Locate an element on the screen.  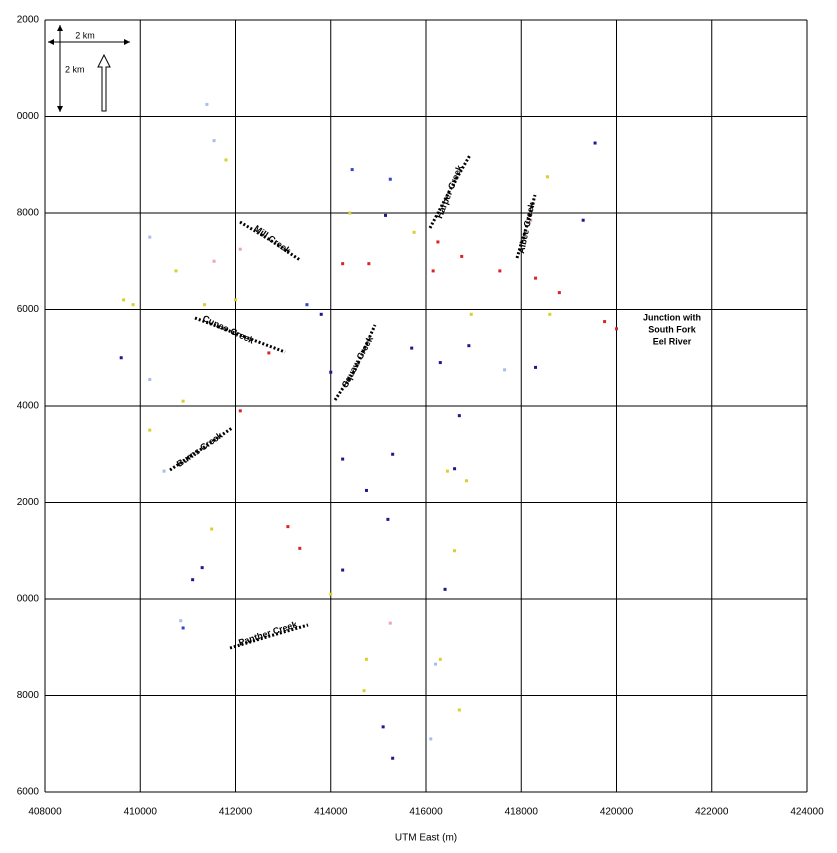
x-tick-label: 420000 is located at coordinates (617, 812).